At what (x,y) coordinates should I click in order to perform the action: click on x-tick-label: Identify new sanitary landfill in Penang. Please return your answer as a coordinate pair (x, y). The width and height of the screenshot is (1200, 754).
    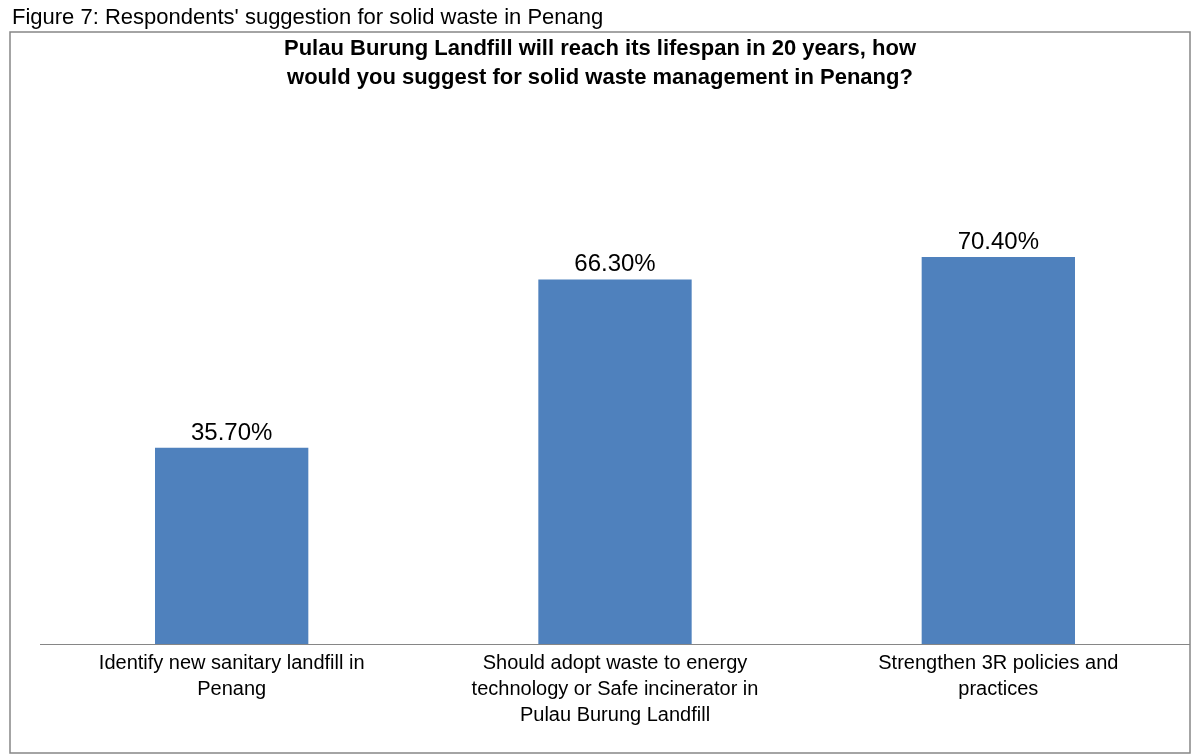
    Looking at the image, I should click on (231, 675).